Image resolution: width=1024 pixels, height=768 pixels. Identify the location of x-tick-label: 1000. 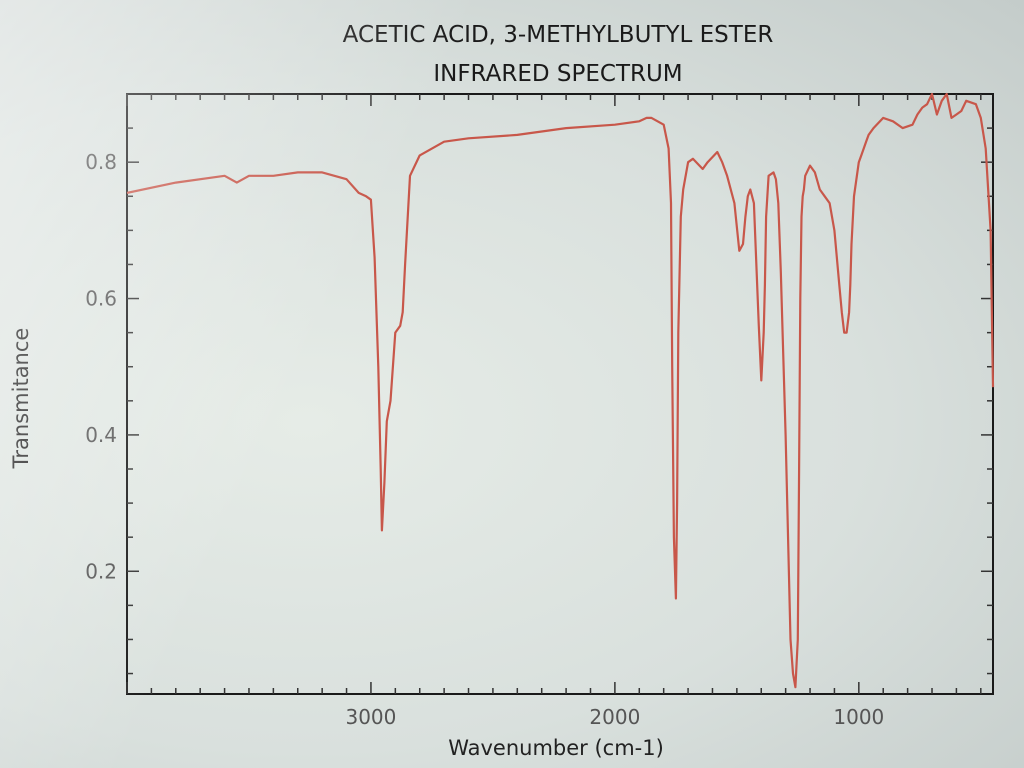
(858, 717).